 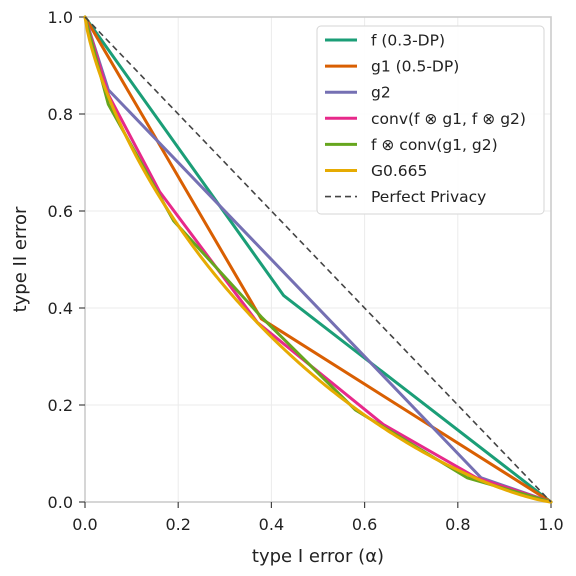 What do you see at coordinates (415, 67) in the screenshot?
I see `legend-label: g1 (0.5-DP)` at bounding box center [415, 67].